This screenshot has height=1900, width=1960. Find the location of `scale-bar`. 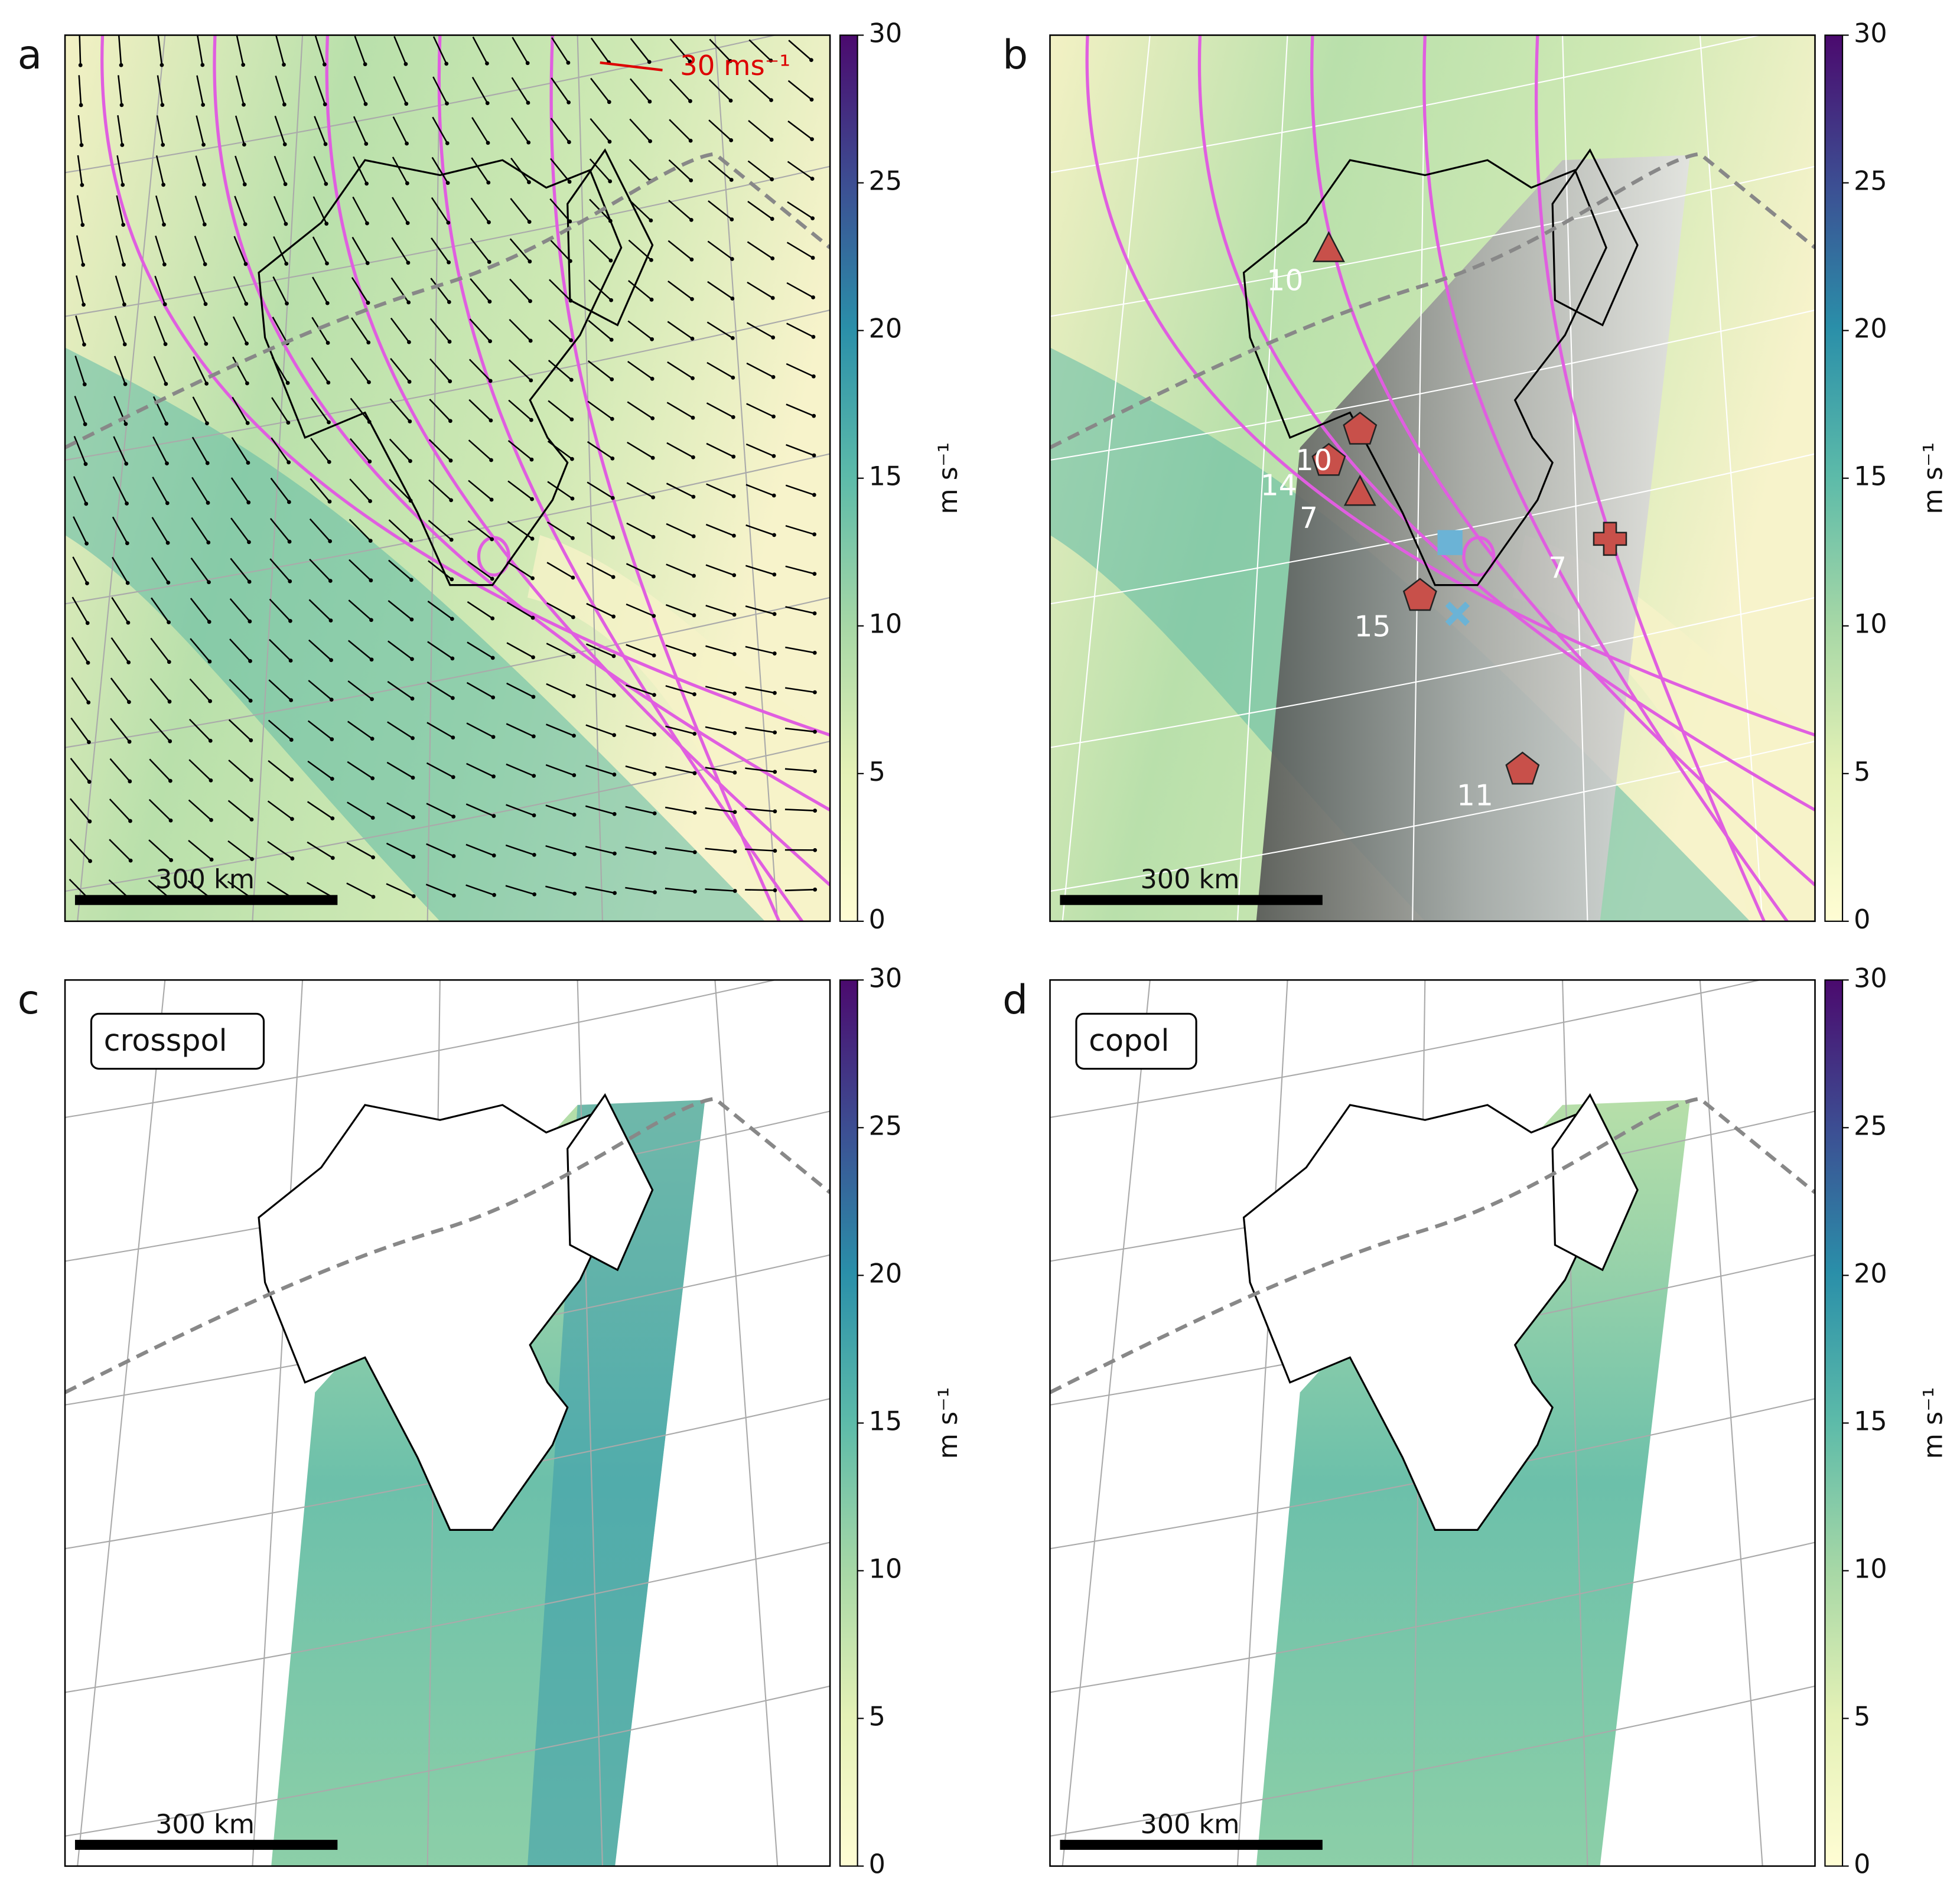

scale-bar is located at coordinates (206, 900).